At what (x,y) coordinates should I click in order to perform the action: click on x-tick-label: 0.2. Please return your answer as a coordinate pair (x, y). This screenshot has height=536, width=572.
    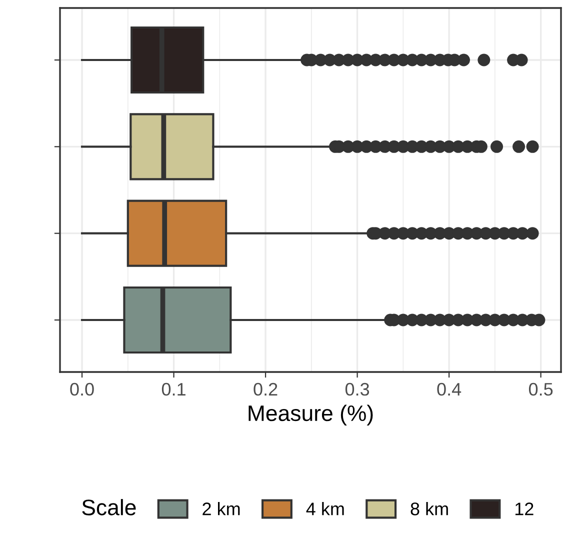
    Looking at the image, I should click on (266, 389).